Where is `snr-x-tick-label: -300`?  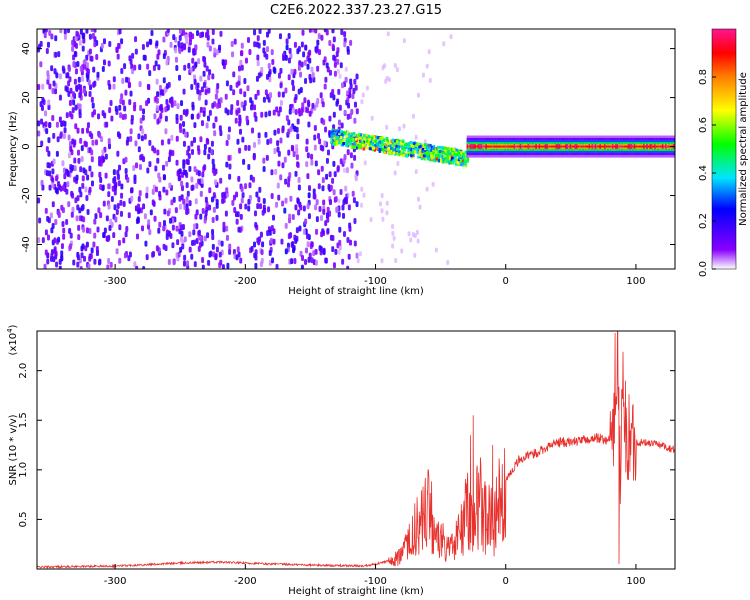
snr-x-tick-label: -300 is located at coordinates (115, 581).